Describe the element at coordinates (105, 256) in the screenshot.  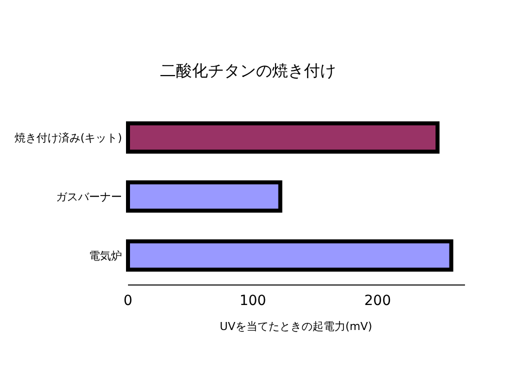
I see `y-tick-label: 電気炉` at that location.